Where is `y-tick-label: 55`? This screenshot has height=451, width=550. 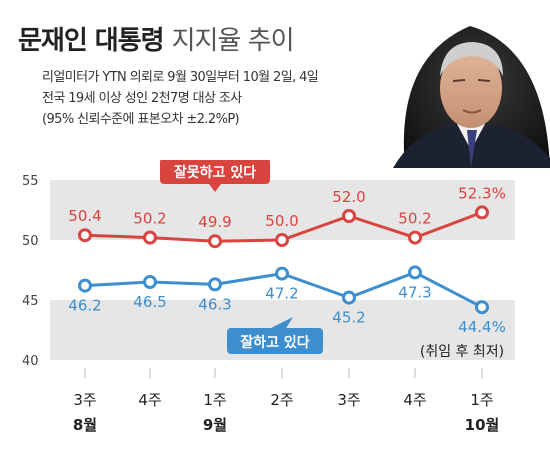 y-tick-label: 55 is located at coordinates (30, 181).